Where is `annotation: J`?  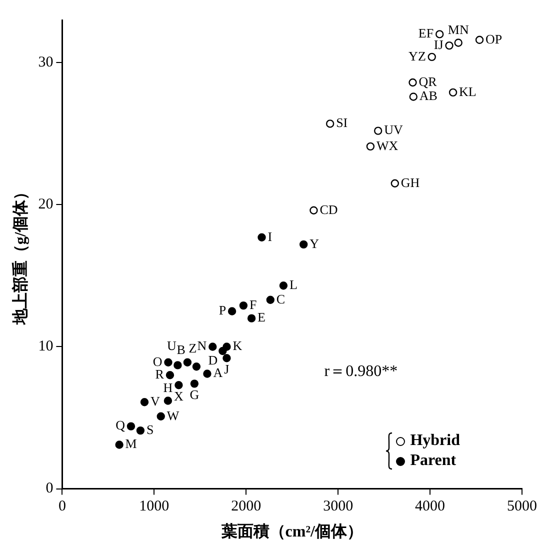 annotation: J is located at coordinates (227, 369).